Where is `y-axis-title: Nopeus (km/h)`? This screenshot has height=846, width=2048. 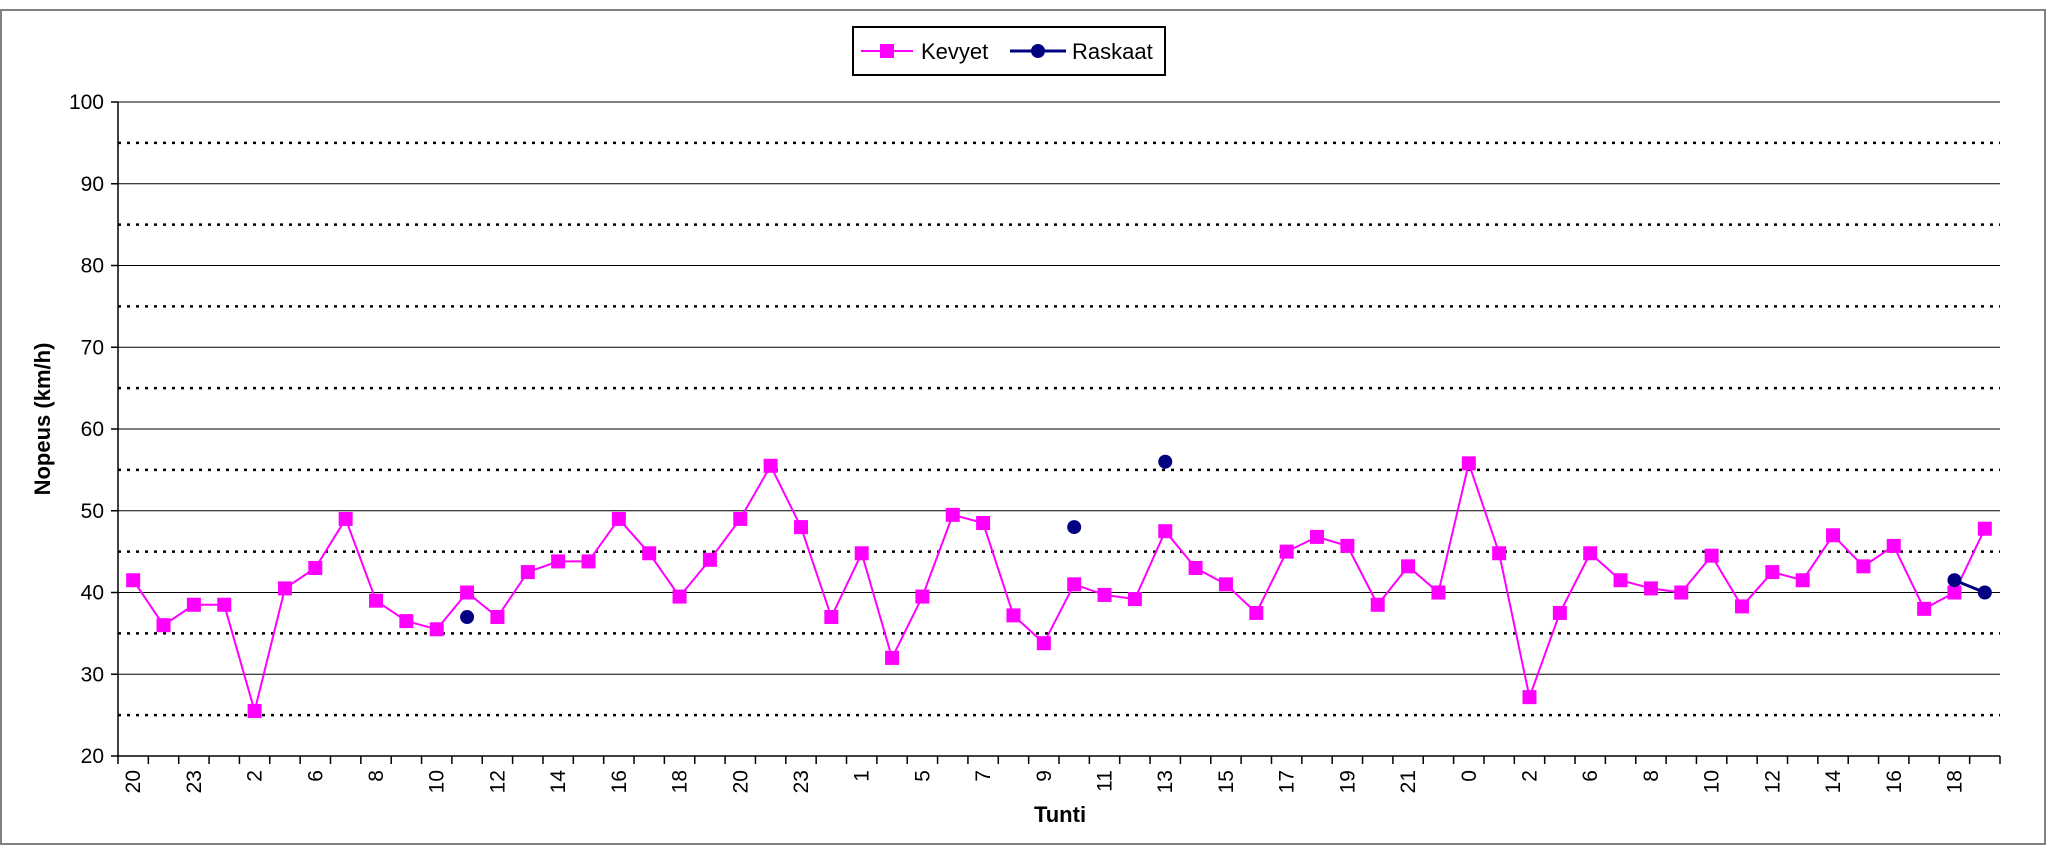 y-axis-title: Nopeus (km/h) is located at coordinates (42, 419).